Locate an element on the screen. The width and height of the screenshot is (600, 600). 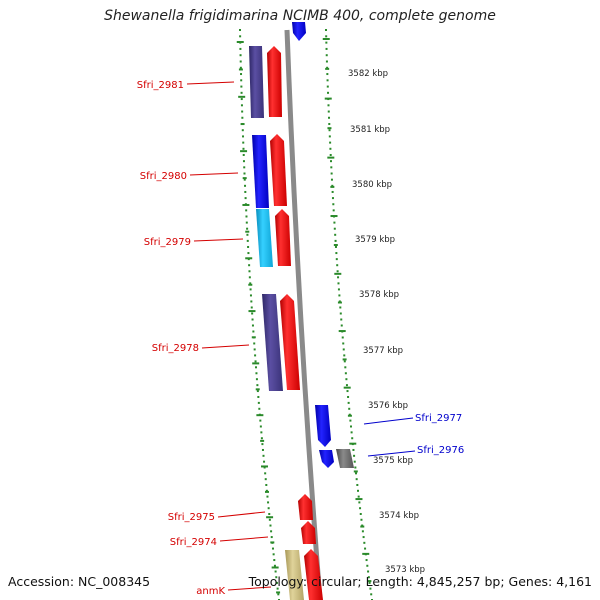
gene-anmk-khaki is located at coordinates (294, 575).